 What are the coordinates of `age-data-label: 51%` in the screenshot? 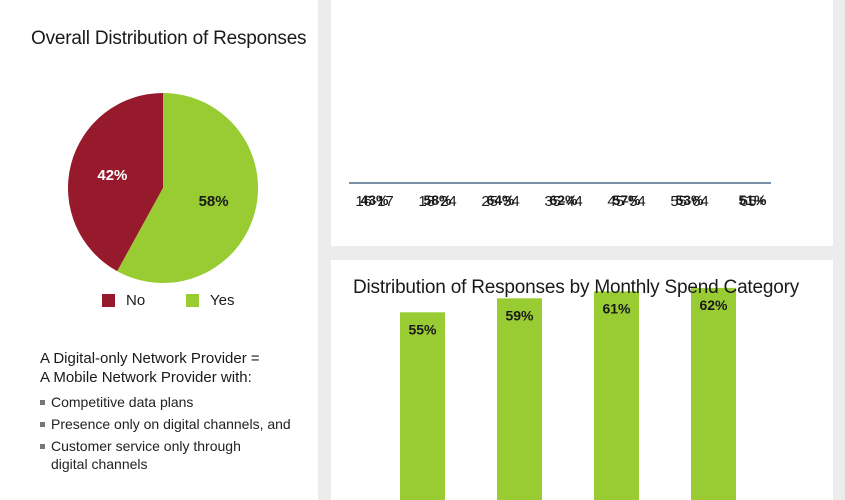 It's located at (752, 200).